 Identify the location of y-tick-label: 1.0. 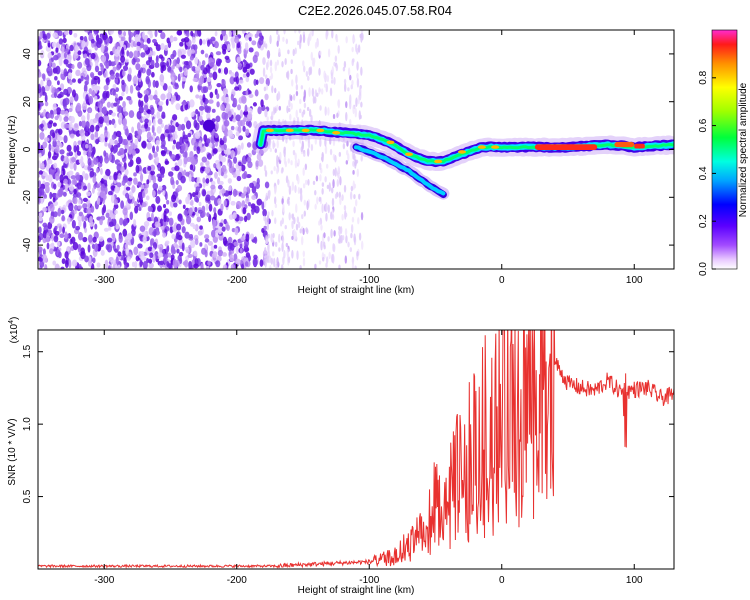
(27, 424).